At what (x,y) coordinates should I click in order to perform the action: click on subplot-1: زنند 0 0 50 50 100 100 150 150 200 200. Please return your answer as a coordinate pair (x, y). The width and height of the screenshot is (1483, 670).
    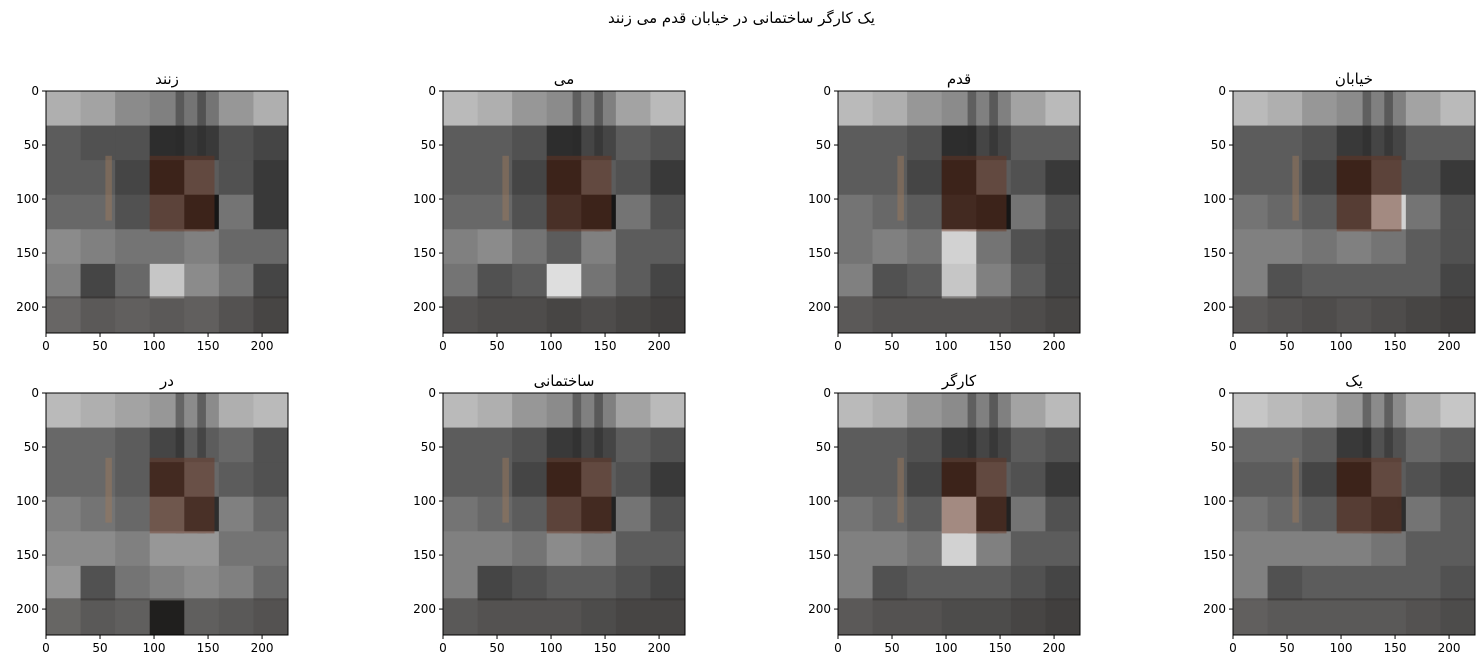
    Looking at the image, I should click on (152, 211).